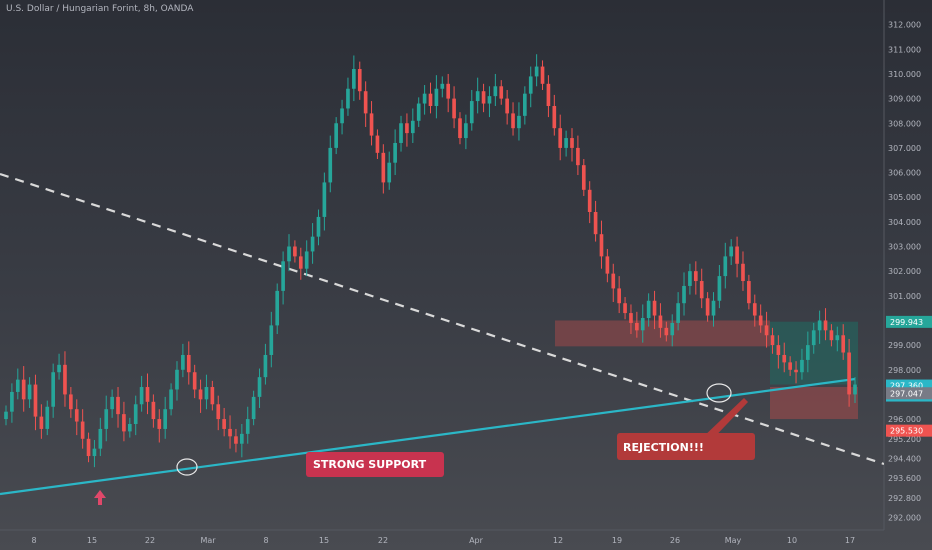 The width and height of the screenshot is (932, 550). I want to click on y-tick-label: 310.000, so click(904, 74).